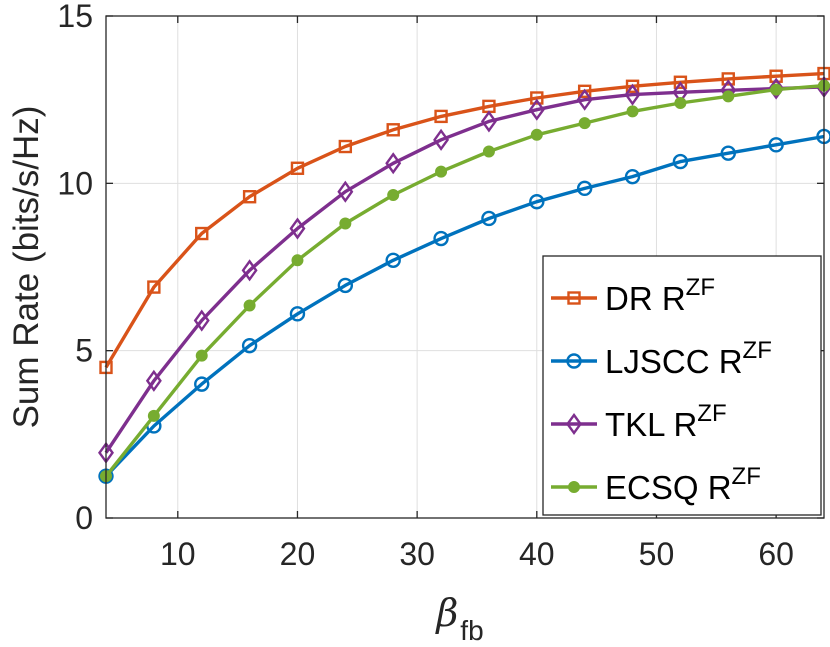 The width and height of the screenshot is (830, 647). I want to click on x-tick-label: 10, so click(178, 554).